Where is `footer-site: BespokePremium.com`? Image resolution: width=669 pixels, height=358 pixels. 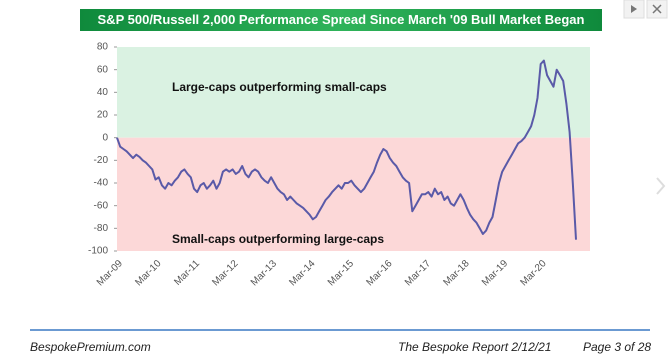
footer-site: BespokePremium.com is located at coordinates (90, 347).